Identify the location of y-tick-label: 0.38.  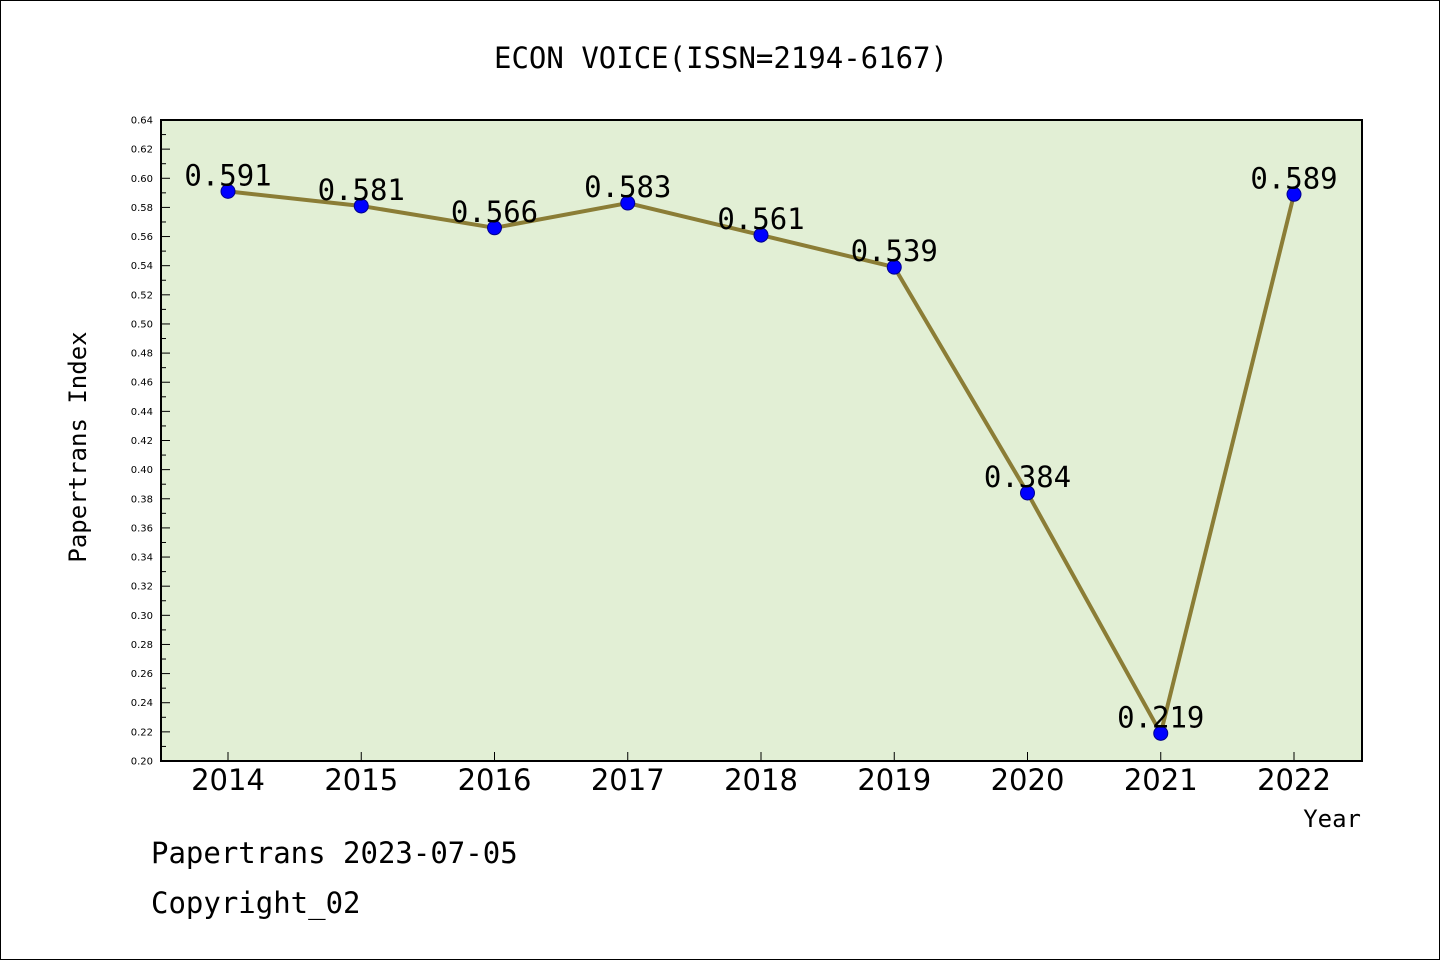
(142, 499).